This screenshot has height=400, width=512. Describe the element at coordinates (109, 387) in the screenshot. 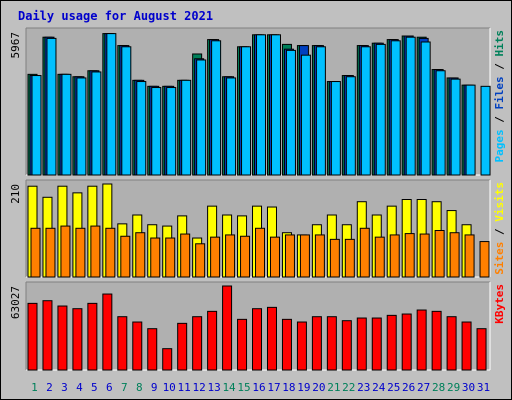

I see `x-tick-day-6: 6` at that location.